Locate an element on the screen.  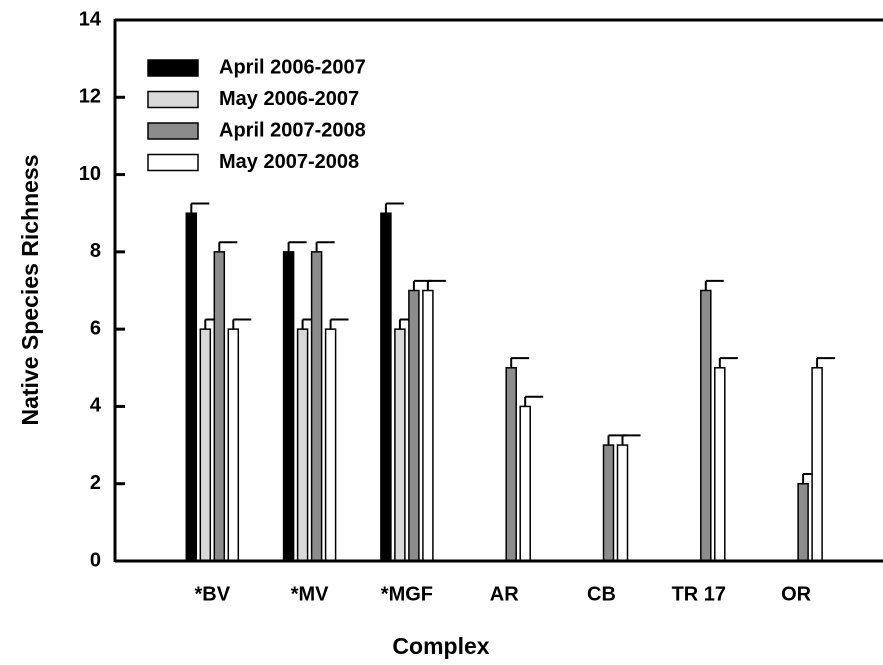
x-tick-label: CB is located at coordinates (601, 594).